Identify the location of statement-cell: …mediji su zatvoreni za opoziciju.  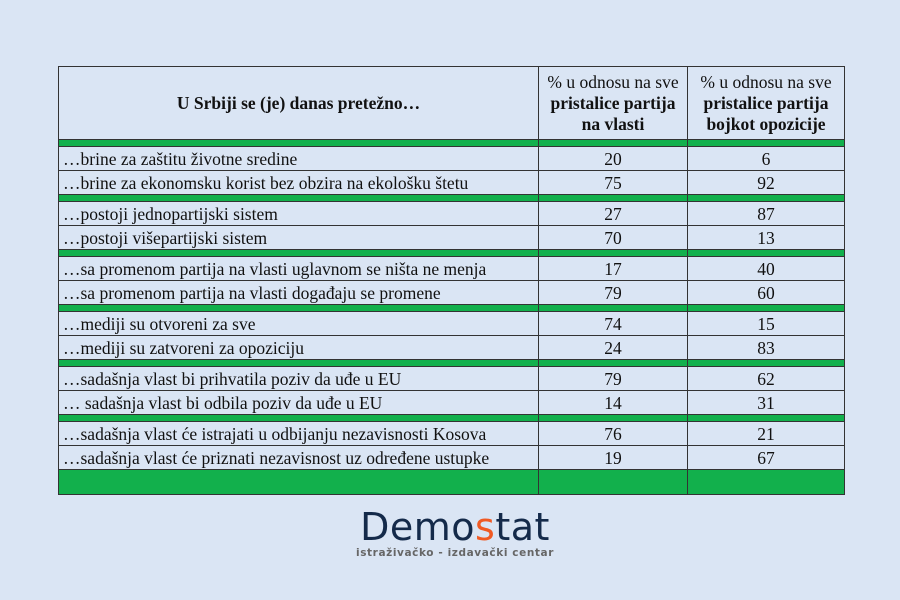
(298, 347).